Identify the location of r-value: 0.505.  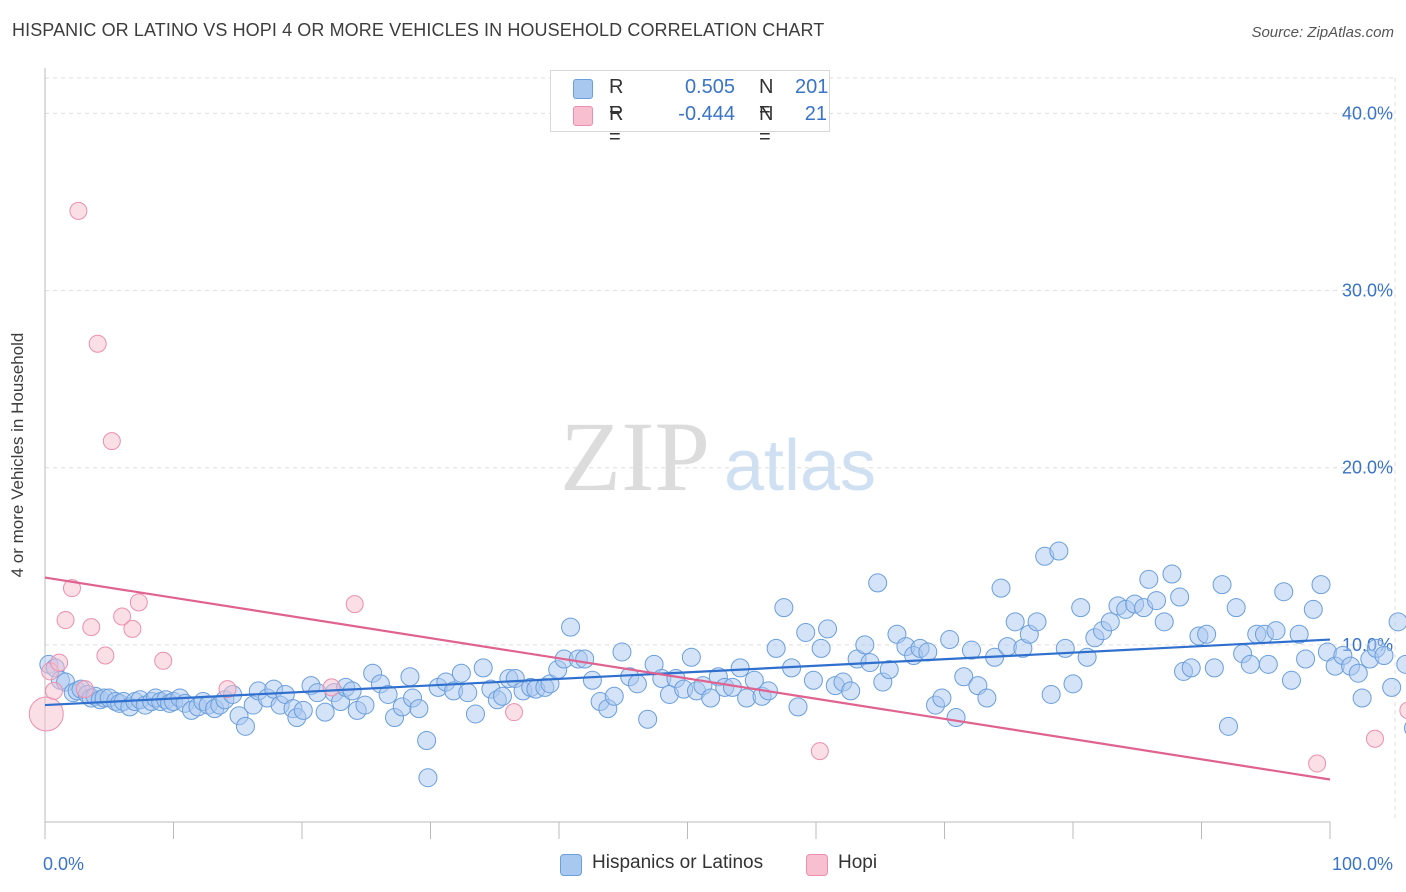
(709, 87).